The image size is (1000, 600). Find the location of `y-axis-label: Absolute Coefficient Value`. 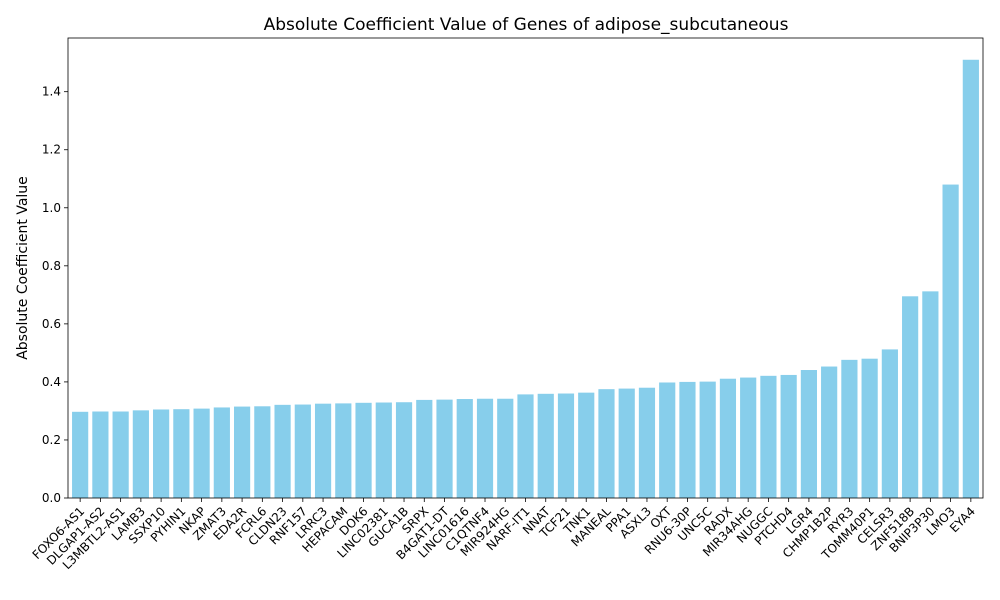

y-axis-label: Absolute Coefficient Value is located at coordinates (23, 268).